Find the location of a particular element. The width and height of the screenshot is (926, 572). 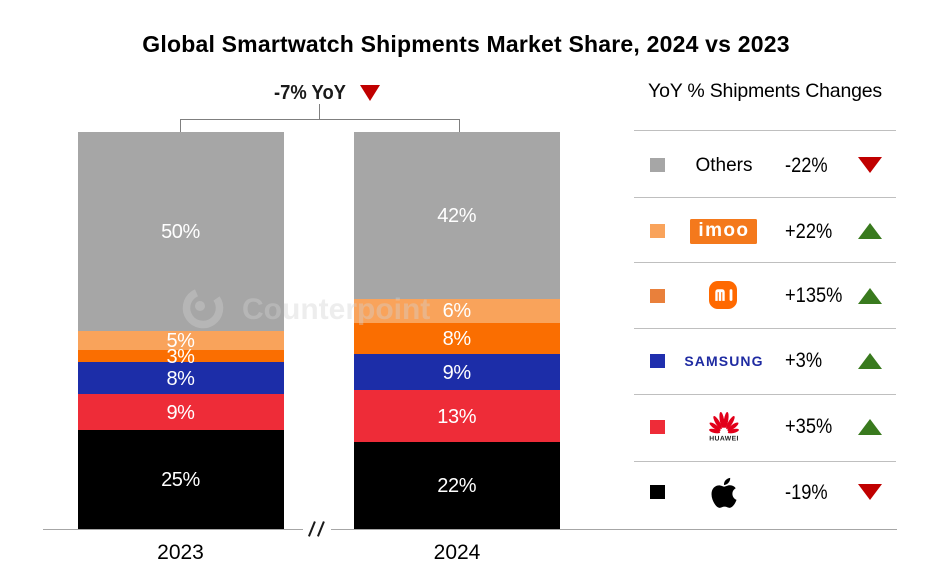

svg-text: HUAWEI is located at coordinates (724, 438).